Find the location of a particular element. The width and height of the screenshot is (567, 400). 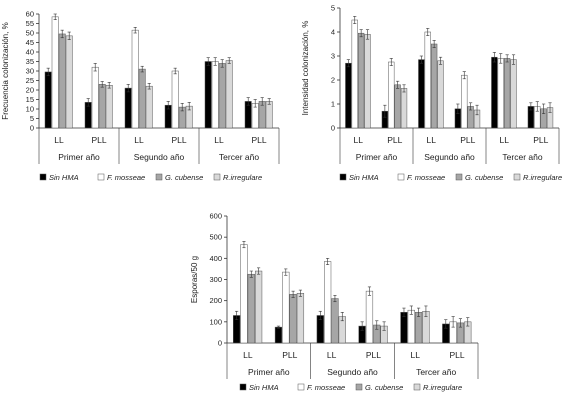

y-tick-label: 4 is located at coordinates (333, 32).